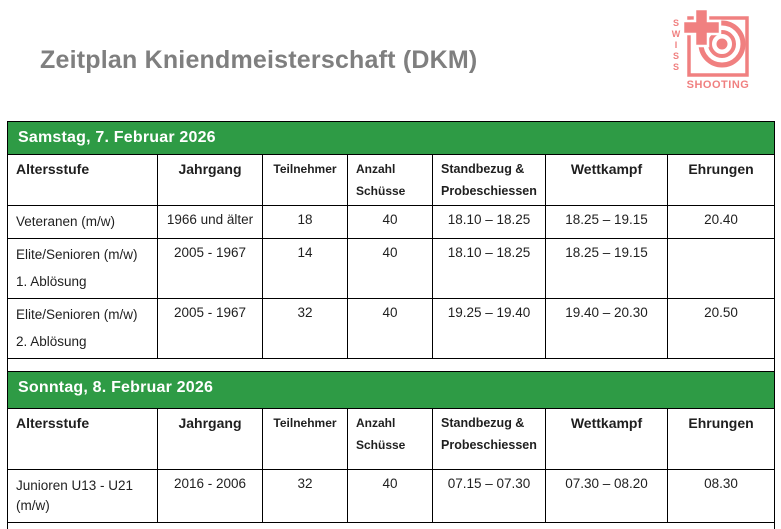 This screenshot has width=781, height=529. What do you see at coordinates (718, 85) in the screenshot?
I see `logo-wordmark: SHOOTING` at bounding box center [718, 85].